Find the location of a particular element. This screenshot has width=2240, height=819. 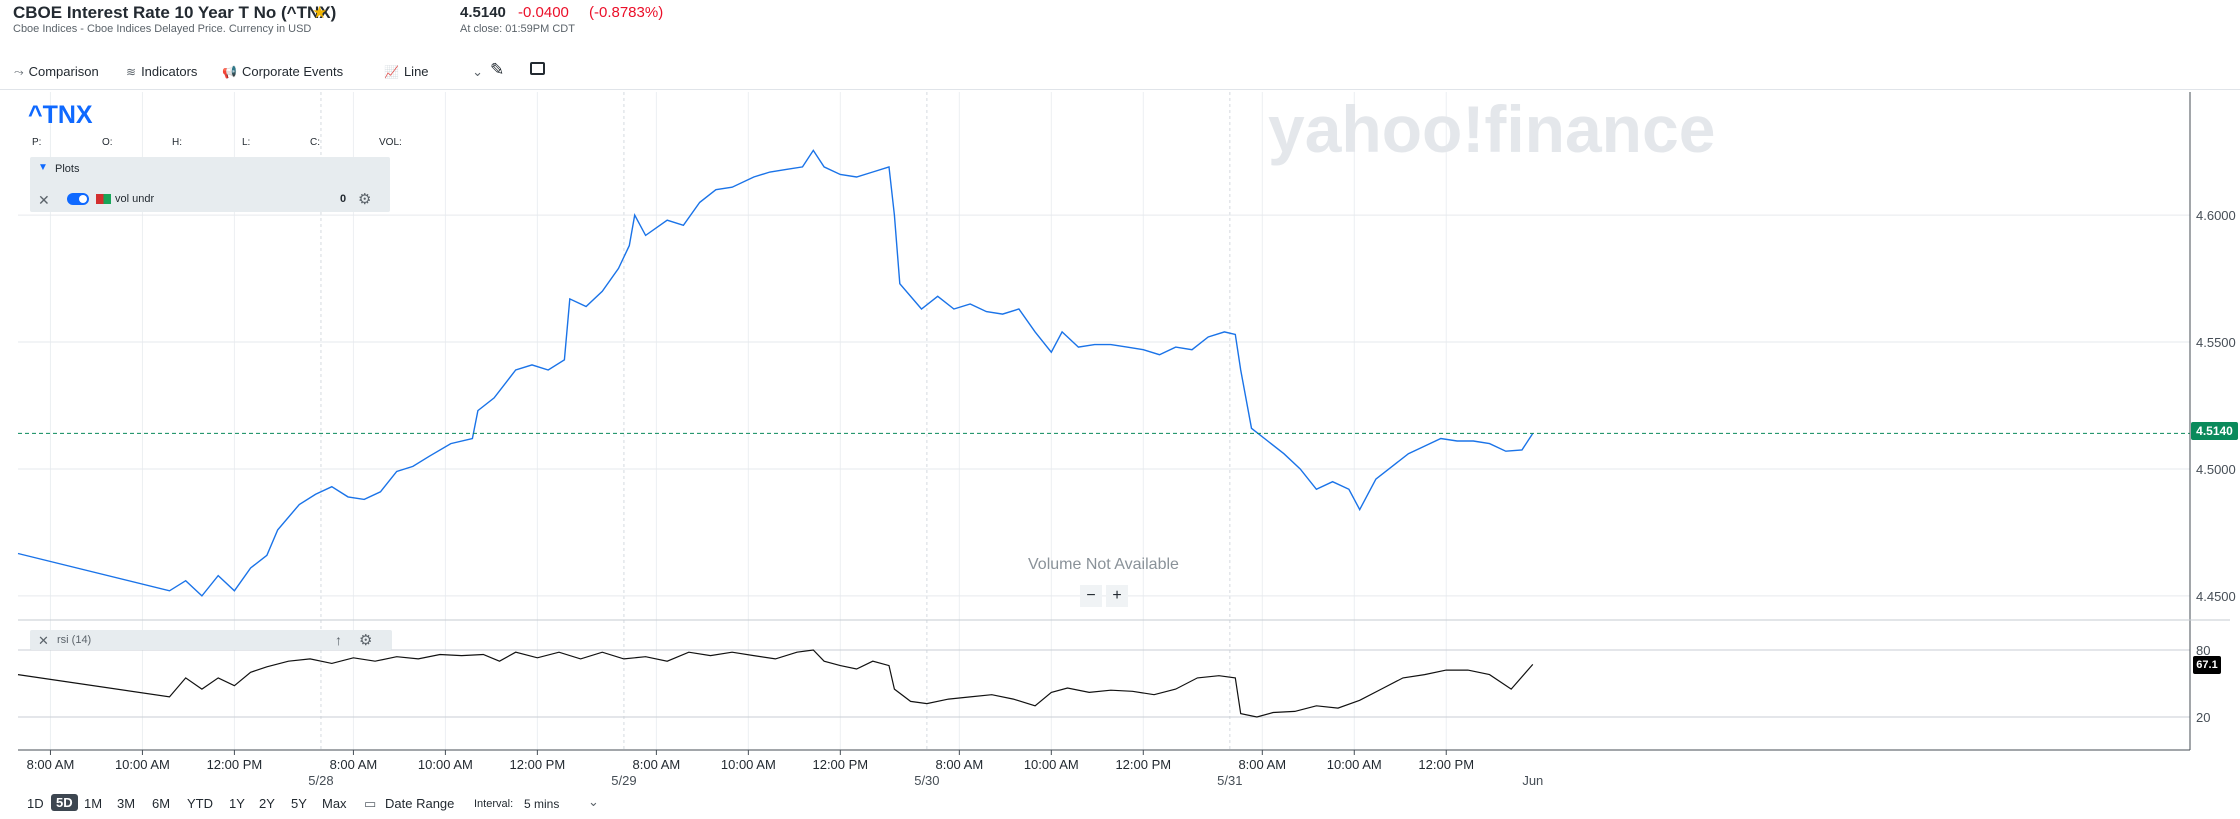

vol-undr-label: vol undr is located at coordinates (135, 199).